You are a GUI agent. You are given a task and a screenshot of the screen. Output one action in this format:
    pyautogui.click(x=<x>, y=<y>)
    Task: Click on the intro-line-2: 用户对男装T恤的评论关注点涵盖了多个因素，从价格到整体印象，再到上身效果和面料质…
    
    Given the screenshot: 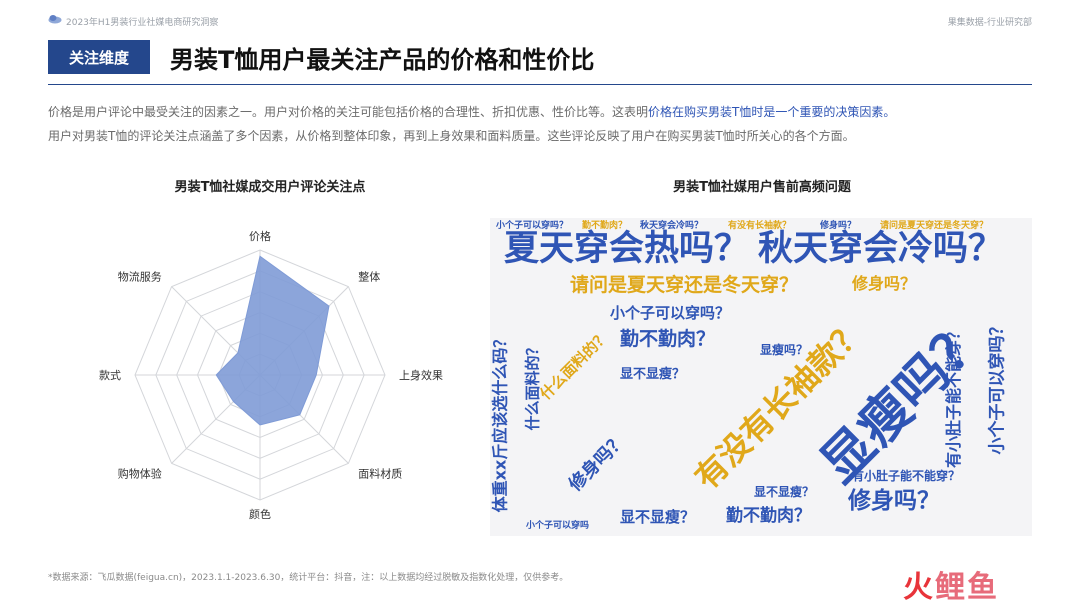 What is the action you would take?
    pyautogui.click(x=451, y=136)
    